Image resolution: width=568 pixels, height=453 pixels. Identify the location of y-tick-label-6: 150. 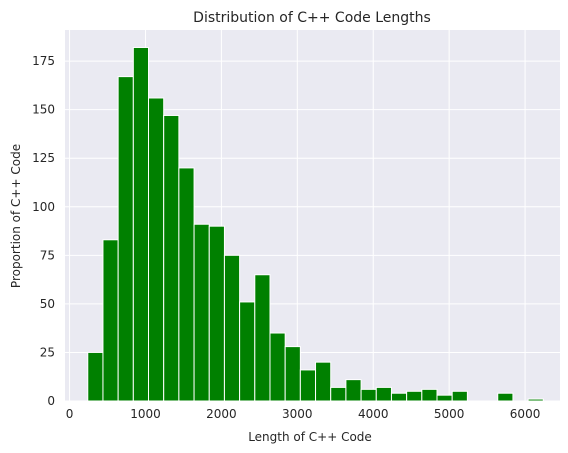
(43, 110).